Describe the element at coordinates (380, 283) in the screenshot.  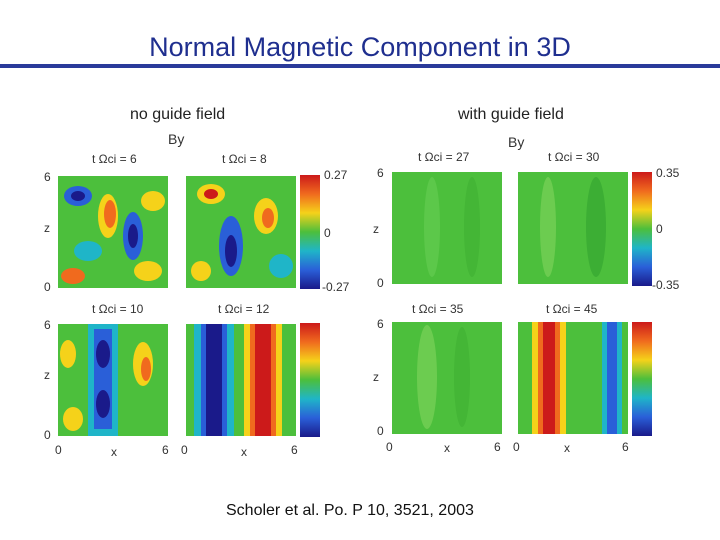
I see `right-z-tick-bottom-1: 0` at that location.